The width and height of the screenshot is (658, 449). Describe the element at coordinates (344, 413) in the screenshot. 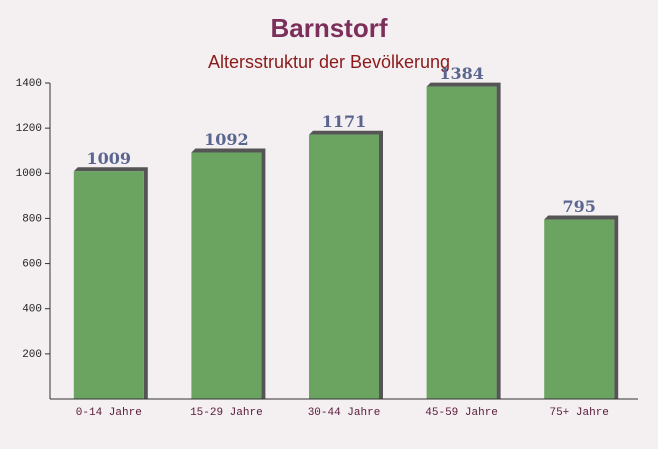

I see `x-tick-label: 30-44 Jahre` at that location.